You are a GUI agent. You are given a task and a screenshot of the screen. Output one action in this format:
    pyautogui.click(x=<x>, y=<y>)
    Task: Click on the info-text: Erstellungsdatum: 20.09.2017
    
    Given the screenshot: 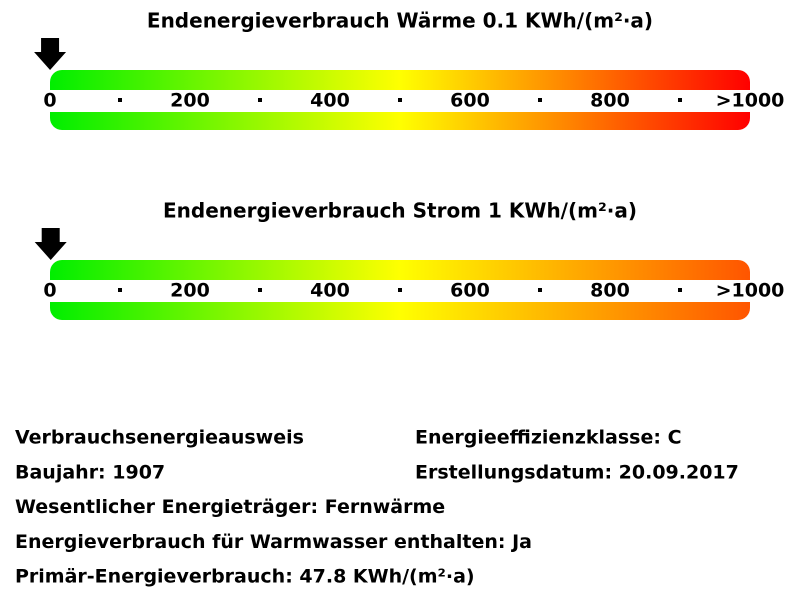 What is the action you would take?
    pyautogui.click(x=577, y=472)
    